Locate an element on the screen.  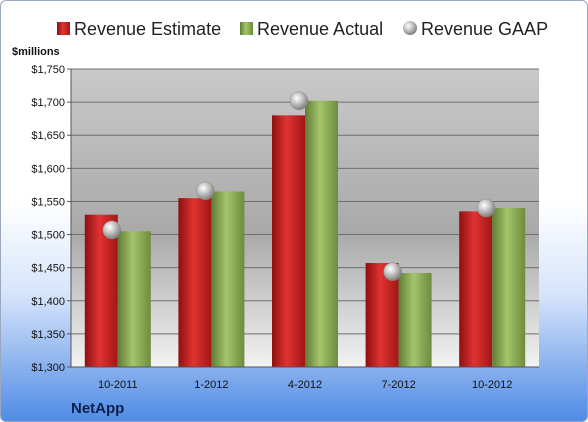
legend-swatch-gaap is located at coordinates (410, 28).